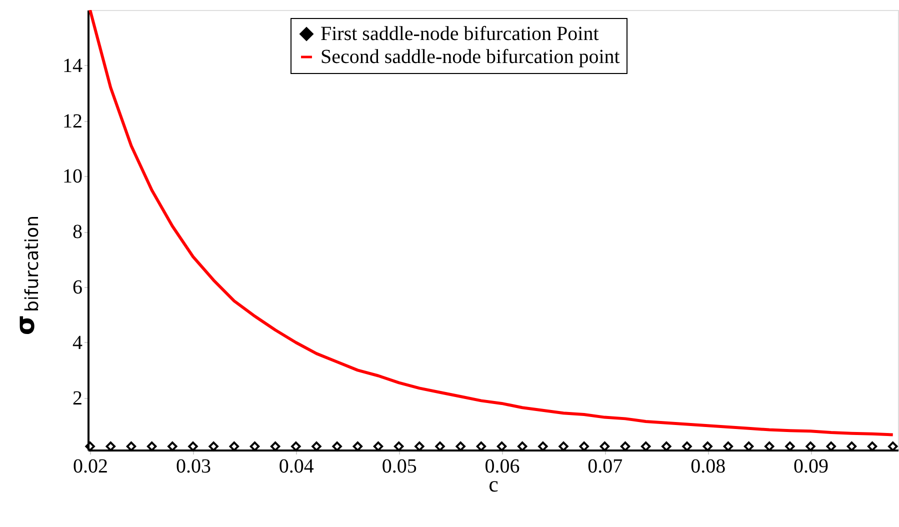 The image size is (899, 527). Describe the element at coordinates (460, 34) in the screenshot. I see `legend-label: First saddle-node bifurcation Point` at that location.